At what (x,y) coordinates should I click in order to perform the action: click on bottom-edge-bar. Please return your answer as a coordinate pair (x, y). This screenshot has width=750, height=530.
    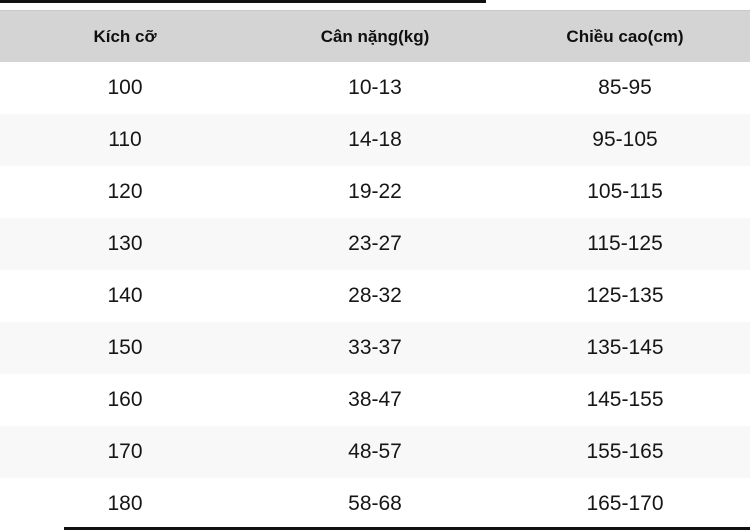
    Looking at the image, I should click on (407, 528).